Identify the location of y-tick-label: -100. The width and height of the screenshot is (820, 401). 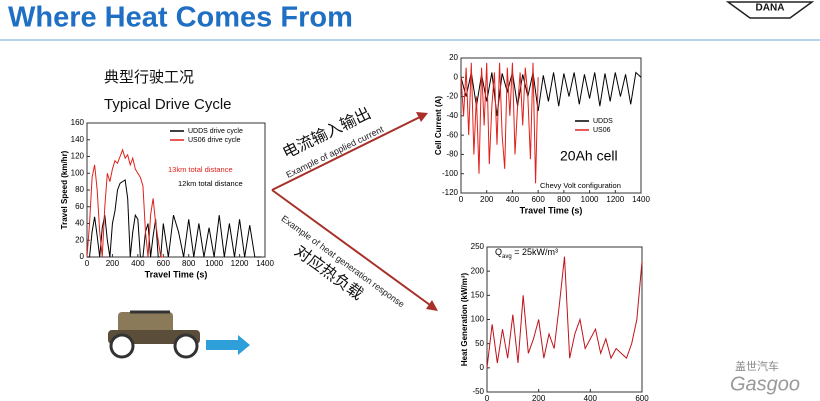
(450, 173).